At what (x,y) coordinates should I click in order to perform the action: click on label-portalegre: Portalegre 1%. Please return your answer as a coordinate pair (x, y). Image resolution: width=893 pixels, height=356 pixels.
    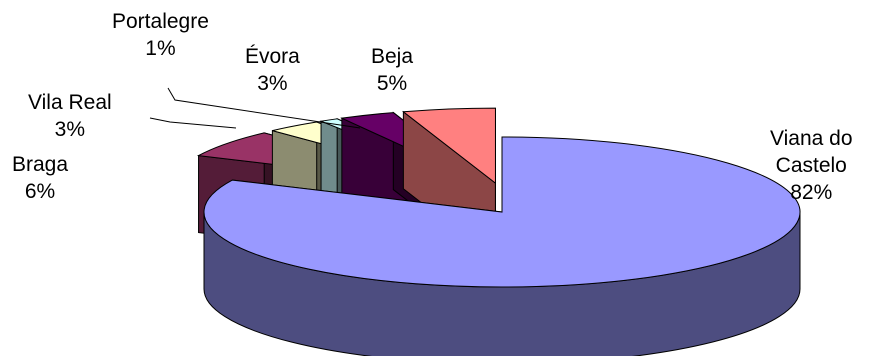
    Looking at the image, I should click on (160, 35).